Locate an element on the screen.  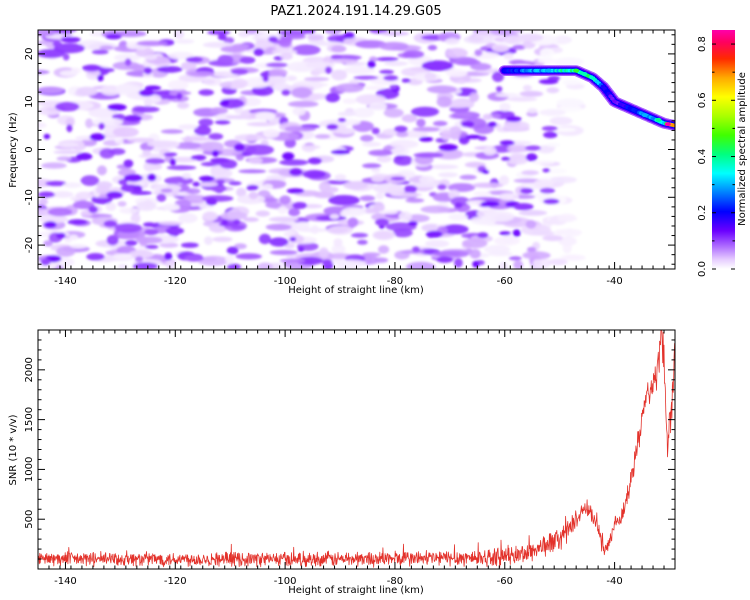
snr-xaxis-label: Height of straight line (km) is located at coordinates (356, 590).